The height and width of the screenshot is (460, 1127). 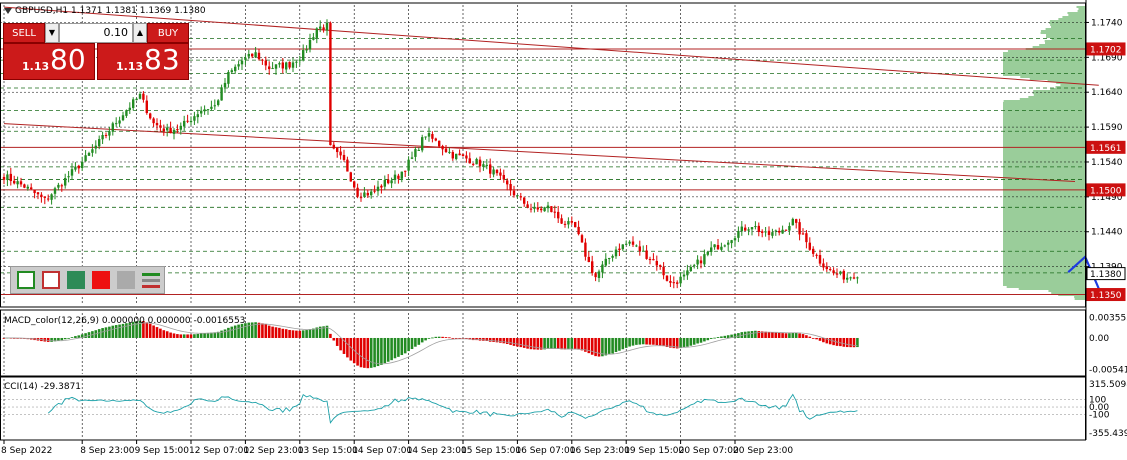 What do you see at coordinates (52, 33) in the screenshot?
I see `lot-decrease-icon: ▼` at bounding box center [52, 33].